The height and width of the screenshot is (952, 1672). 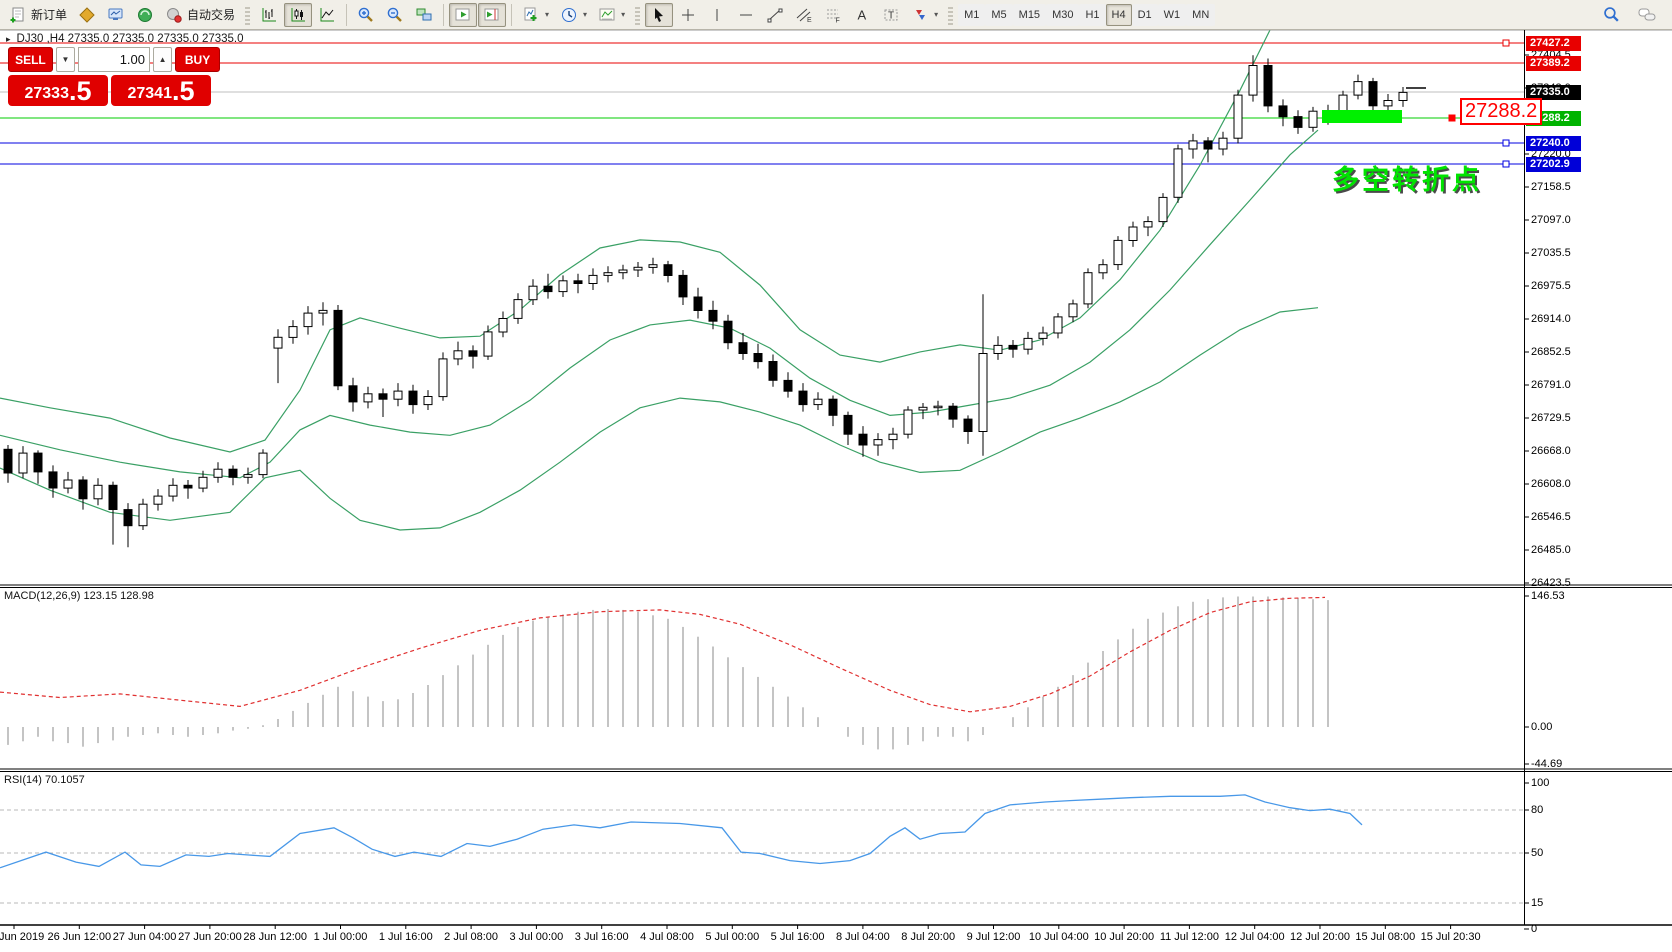 What do you see at coordinates (1063, 14) in the screenshot?
I see `timeframe-button-m30: M30` at bounding box center [1063, 14].